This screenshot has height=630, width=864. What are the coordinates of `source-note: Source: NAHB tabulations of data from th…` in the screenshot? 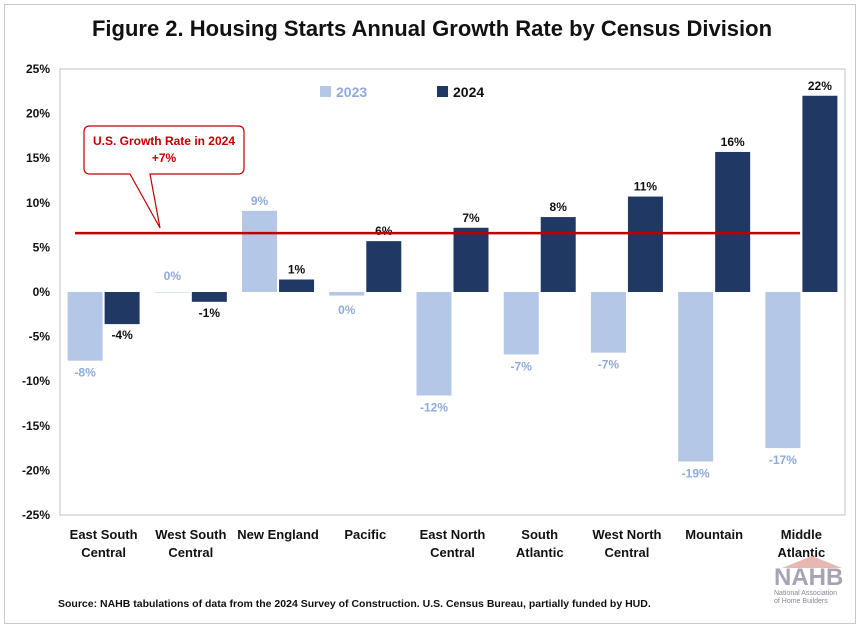 It's located at (354, 604).